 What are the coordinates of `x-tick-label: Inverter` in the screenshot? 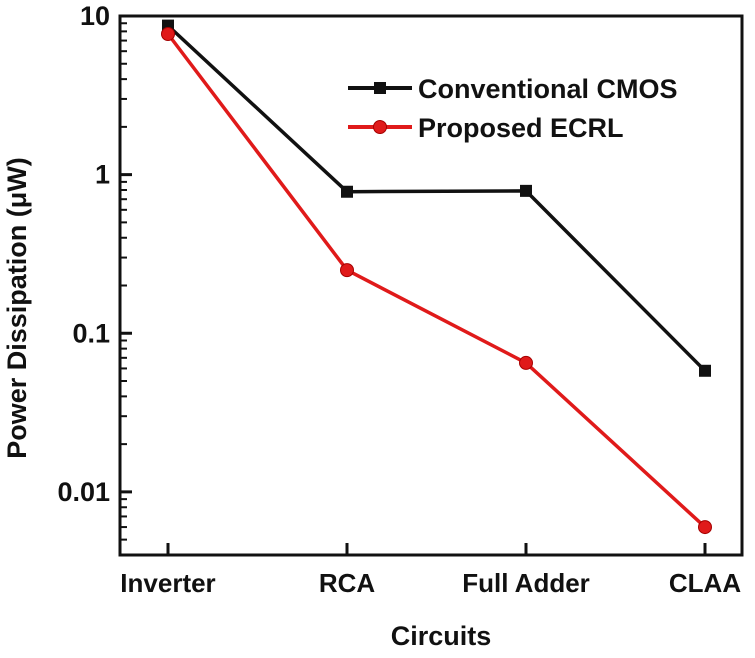 It's located at (167, 583).